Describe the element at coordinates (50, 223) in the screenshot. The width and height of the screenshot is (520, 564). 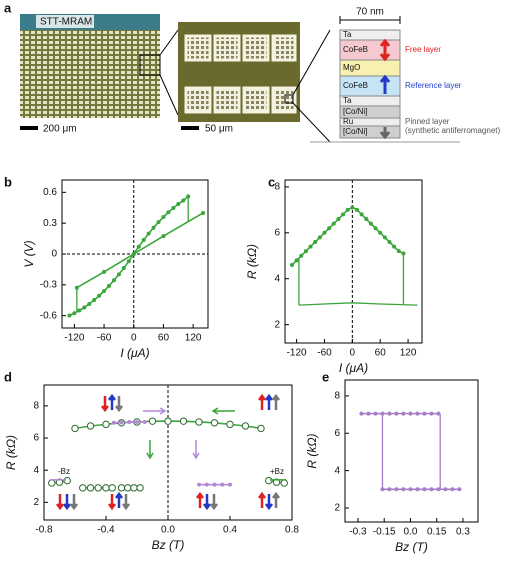
I see `y-tick-label: 0.3` at that location.